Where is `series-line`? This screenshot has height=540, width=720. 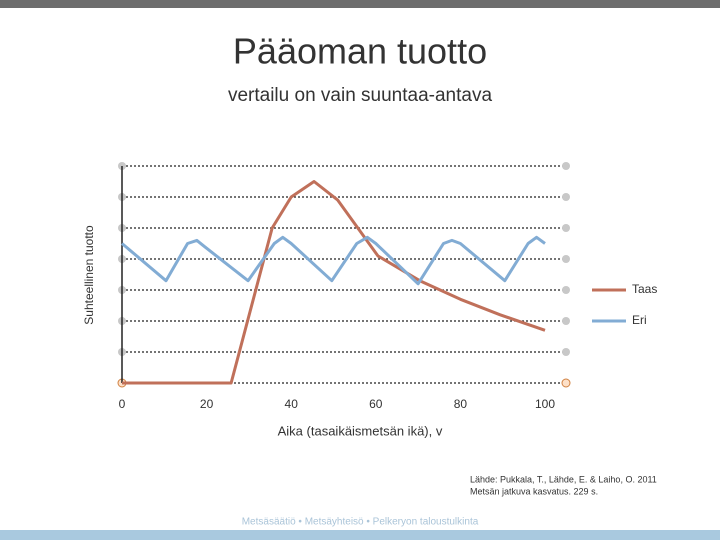 series-line is located at coordinates (333, 260).